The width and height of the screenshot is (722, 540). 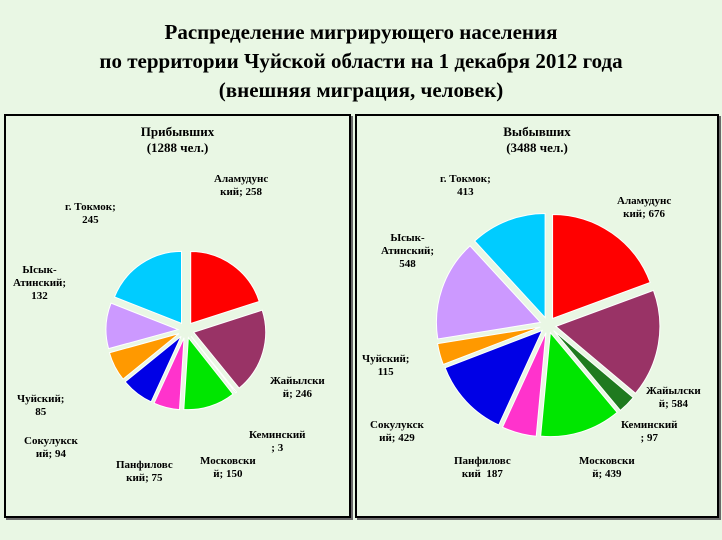 What do you see at coordinates (228, 467) in the screenshot?
I see `slice-label-moskov: Московски й; 150` at bounding box center [228, 467].